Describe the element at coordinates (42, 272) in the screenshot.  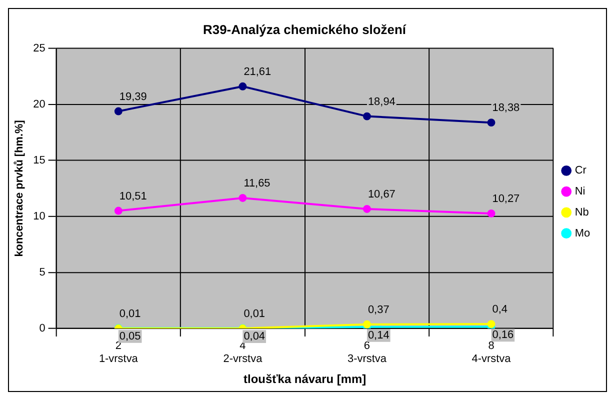
I see `y-tick-label: 5` at that location.